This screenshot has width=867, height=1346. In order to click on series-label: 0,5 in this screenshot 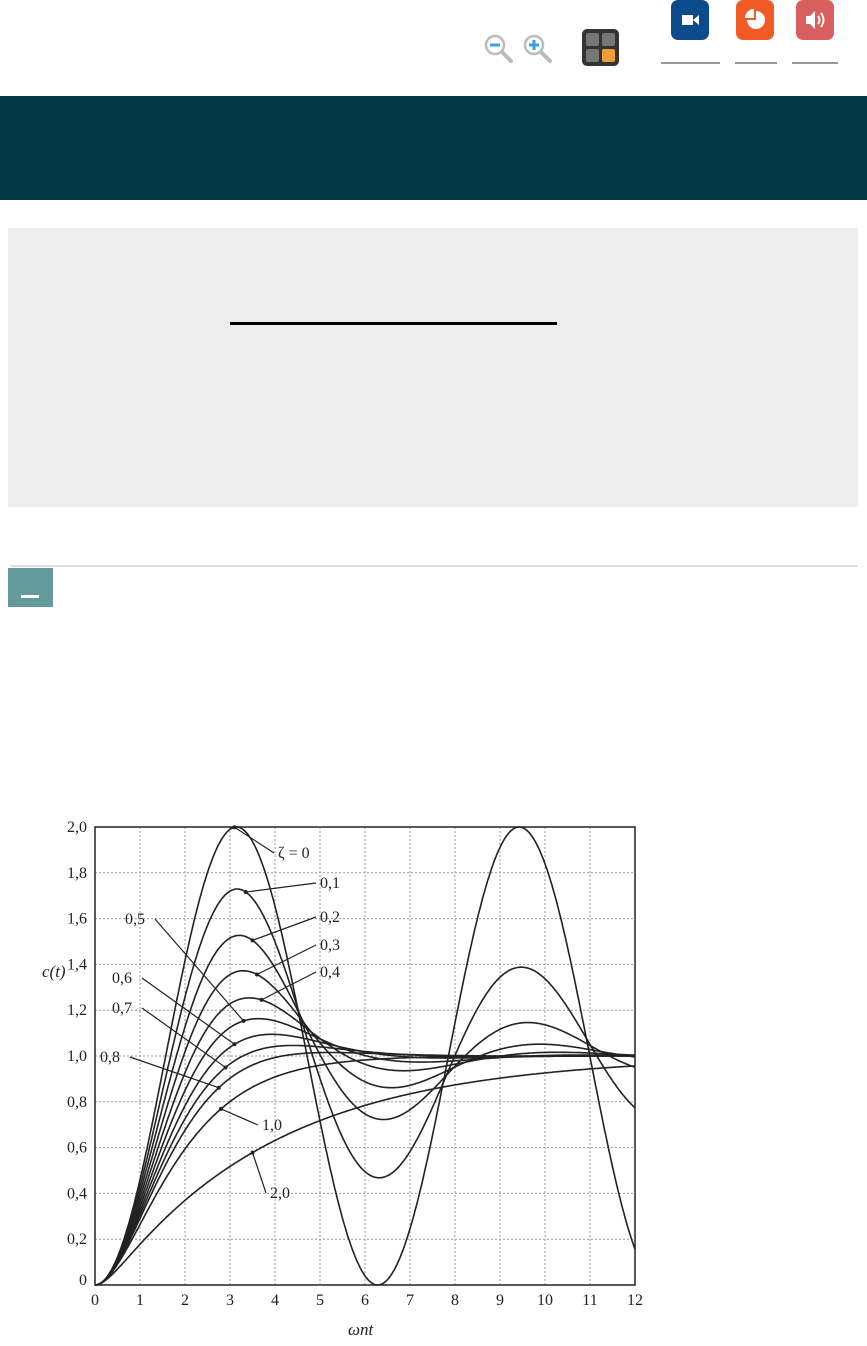, I will do `click(135, 919)`.